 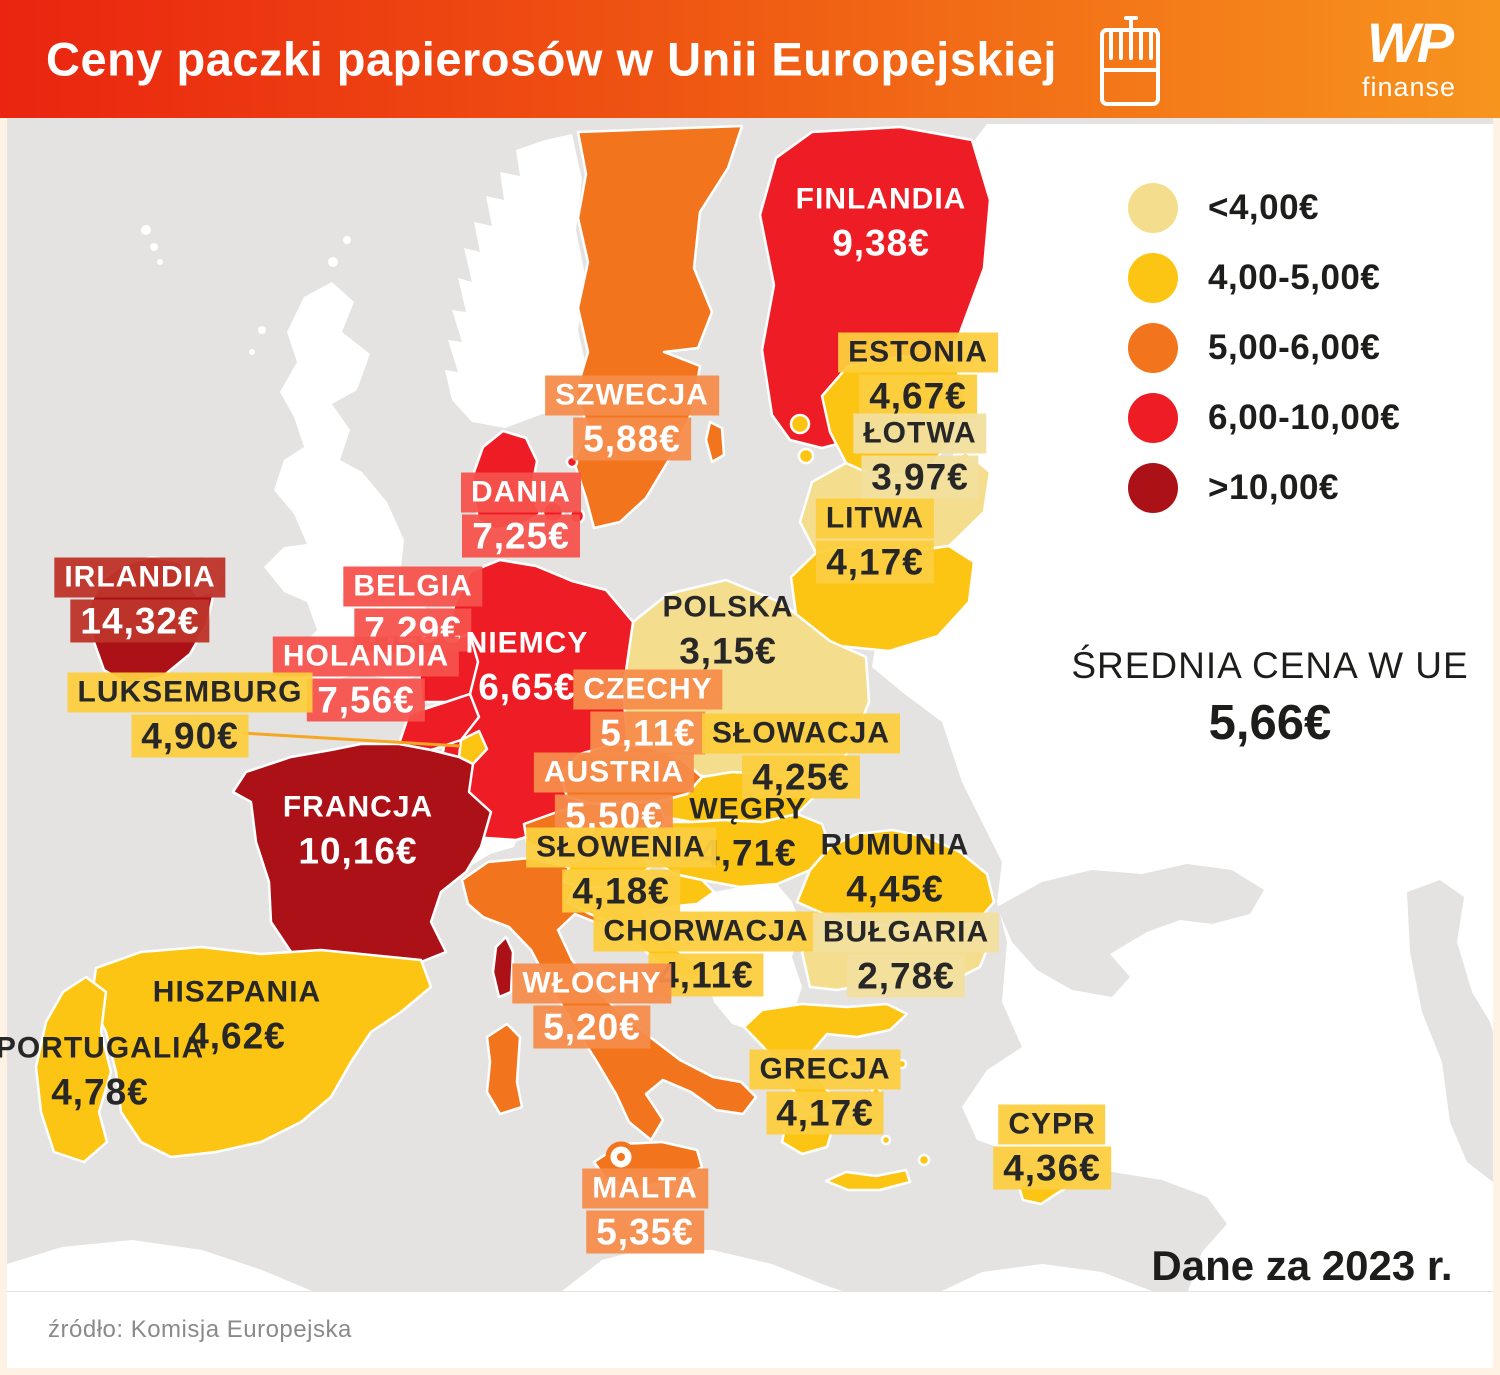 What do you see at coordinates (1302, 1265) in the screenshot?
I see `data-year-note: Dane za 2023 r.` at bounding box center [1302, 1265].